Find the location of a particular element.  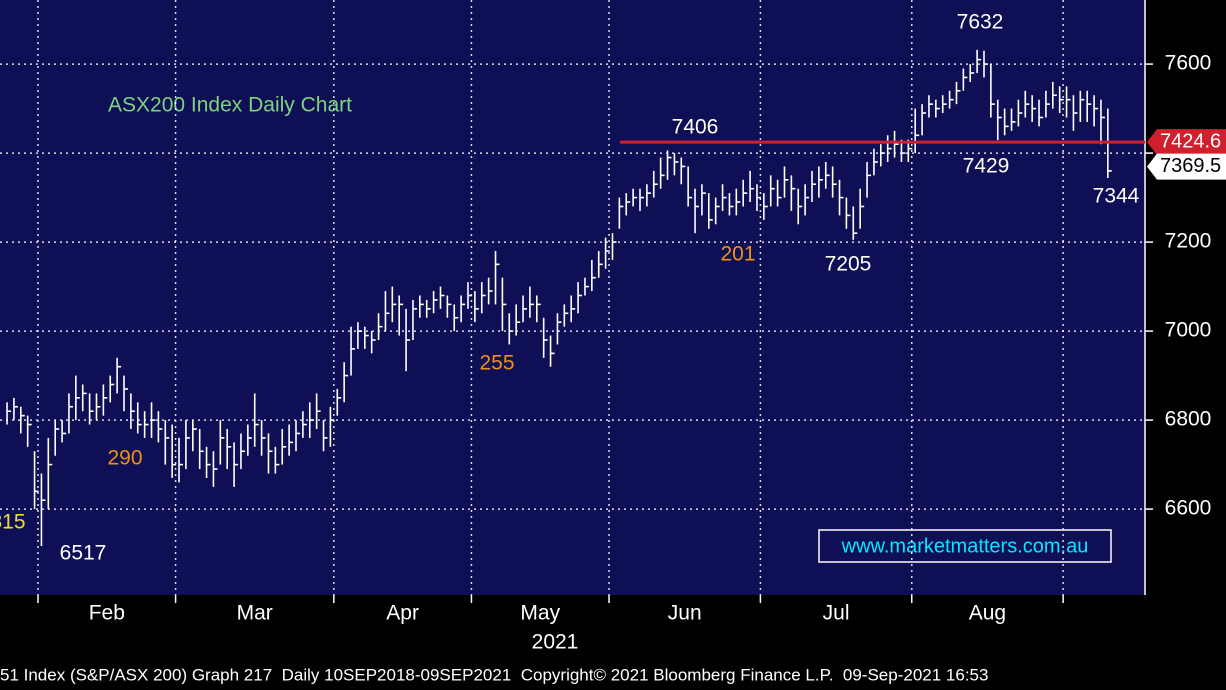

y-tick-label: 7600 is located at coordinates (1188, 63).